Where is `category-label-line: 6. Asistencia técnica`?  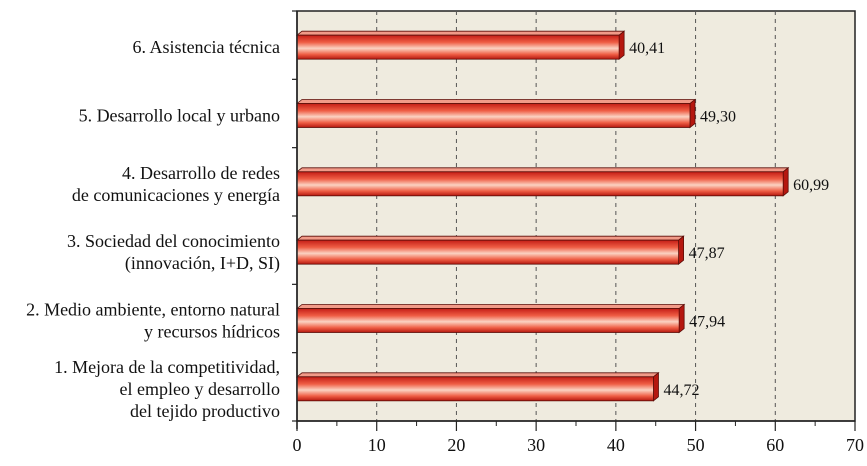
category-label-line: 6. Asistencia técnica is located at coordinates (206, 47).